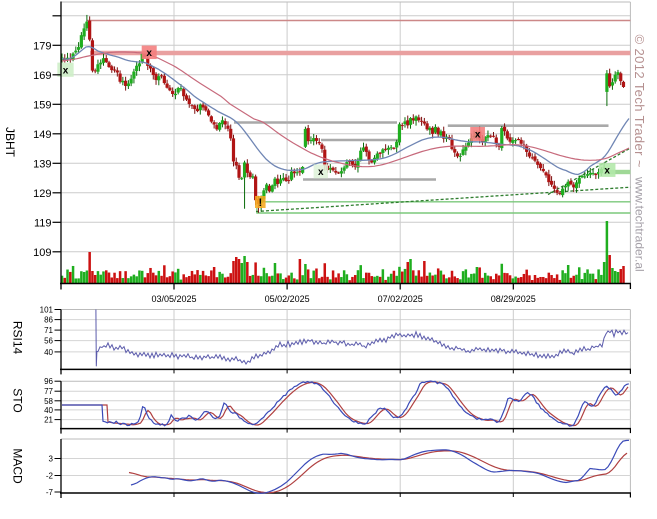 This screenshot has width=657, height=519. I want to click on svg-text: 109, so click(42, 253).